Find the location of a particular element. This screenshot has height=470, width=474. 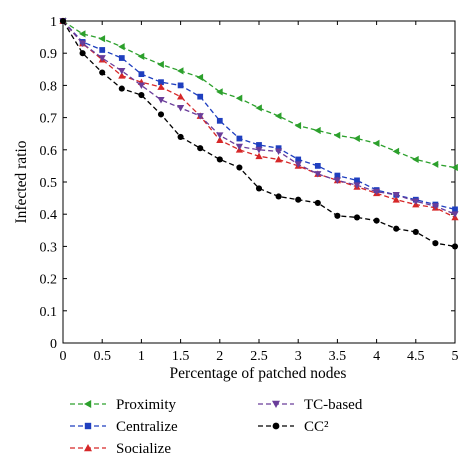

y-axis-title: Infected ratio is located at coordinates (21, 181).